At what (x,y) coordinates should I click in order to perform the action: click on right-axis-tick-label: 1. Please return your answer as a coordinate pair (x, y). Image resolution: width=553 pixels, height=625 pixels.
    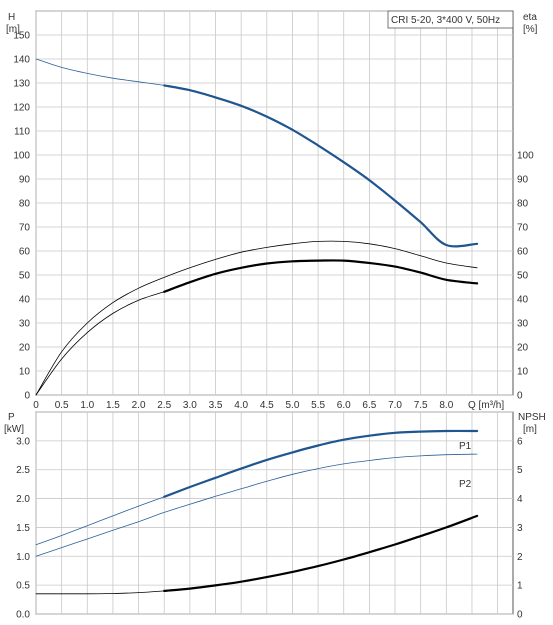
    Looking at the image, I should click on (520, 586).